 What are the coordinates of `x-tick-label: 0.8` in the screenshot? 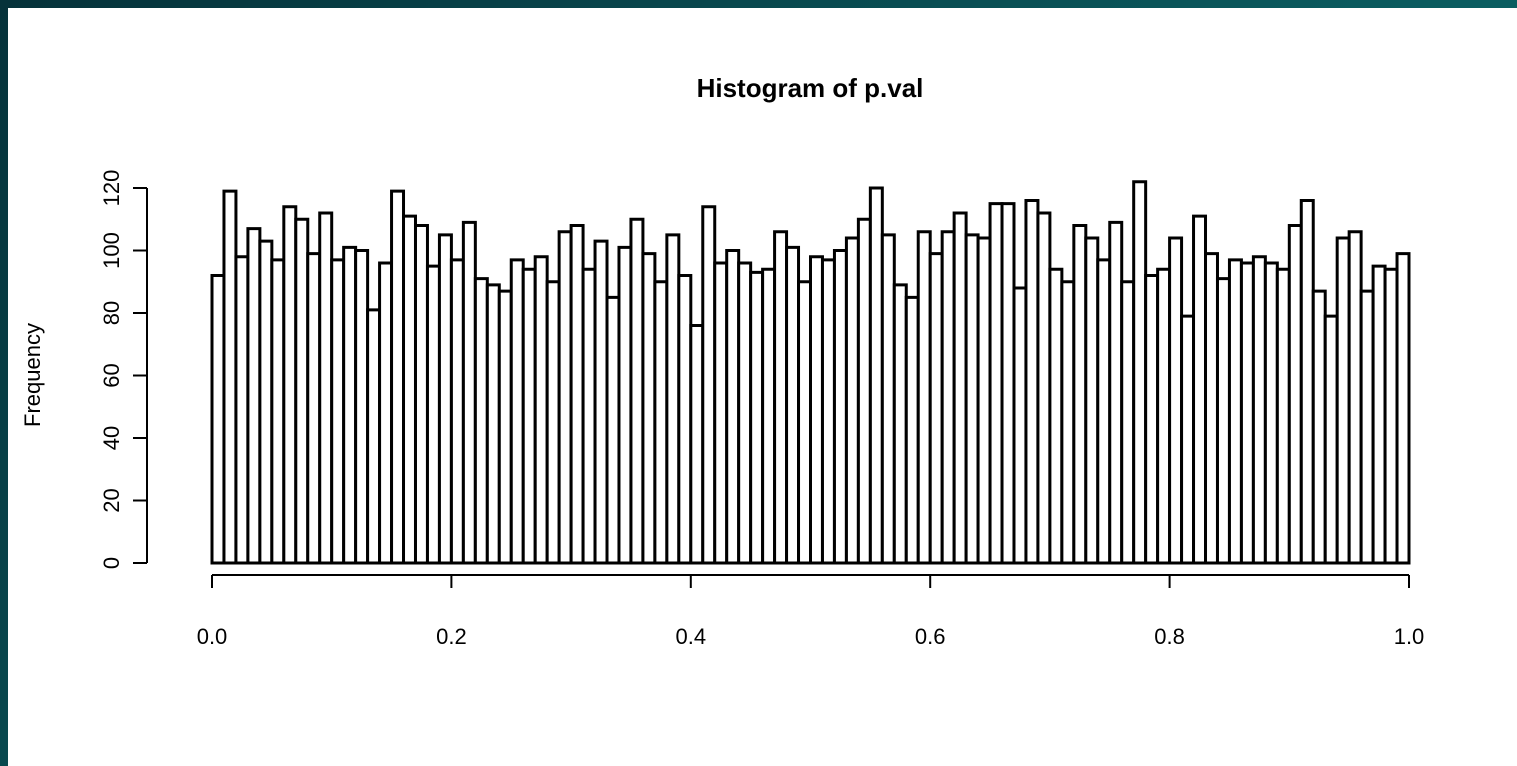 It's located at (1169, 636).